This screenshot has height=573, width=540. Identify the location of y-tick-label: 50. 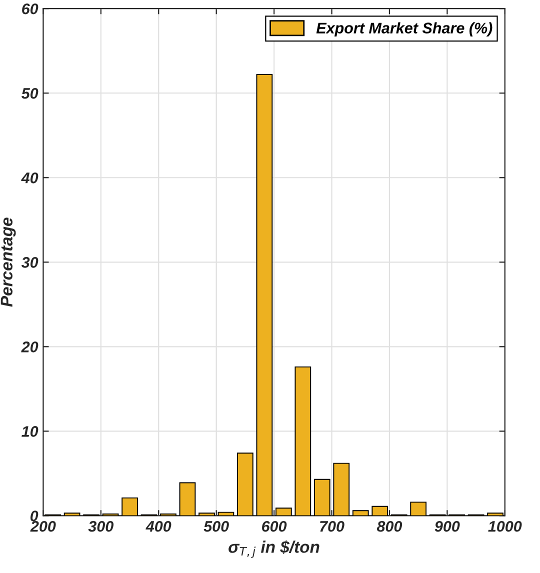
(30, 93).